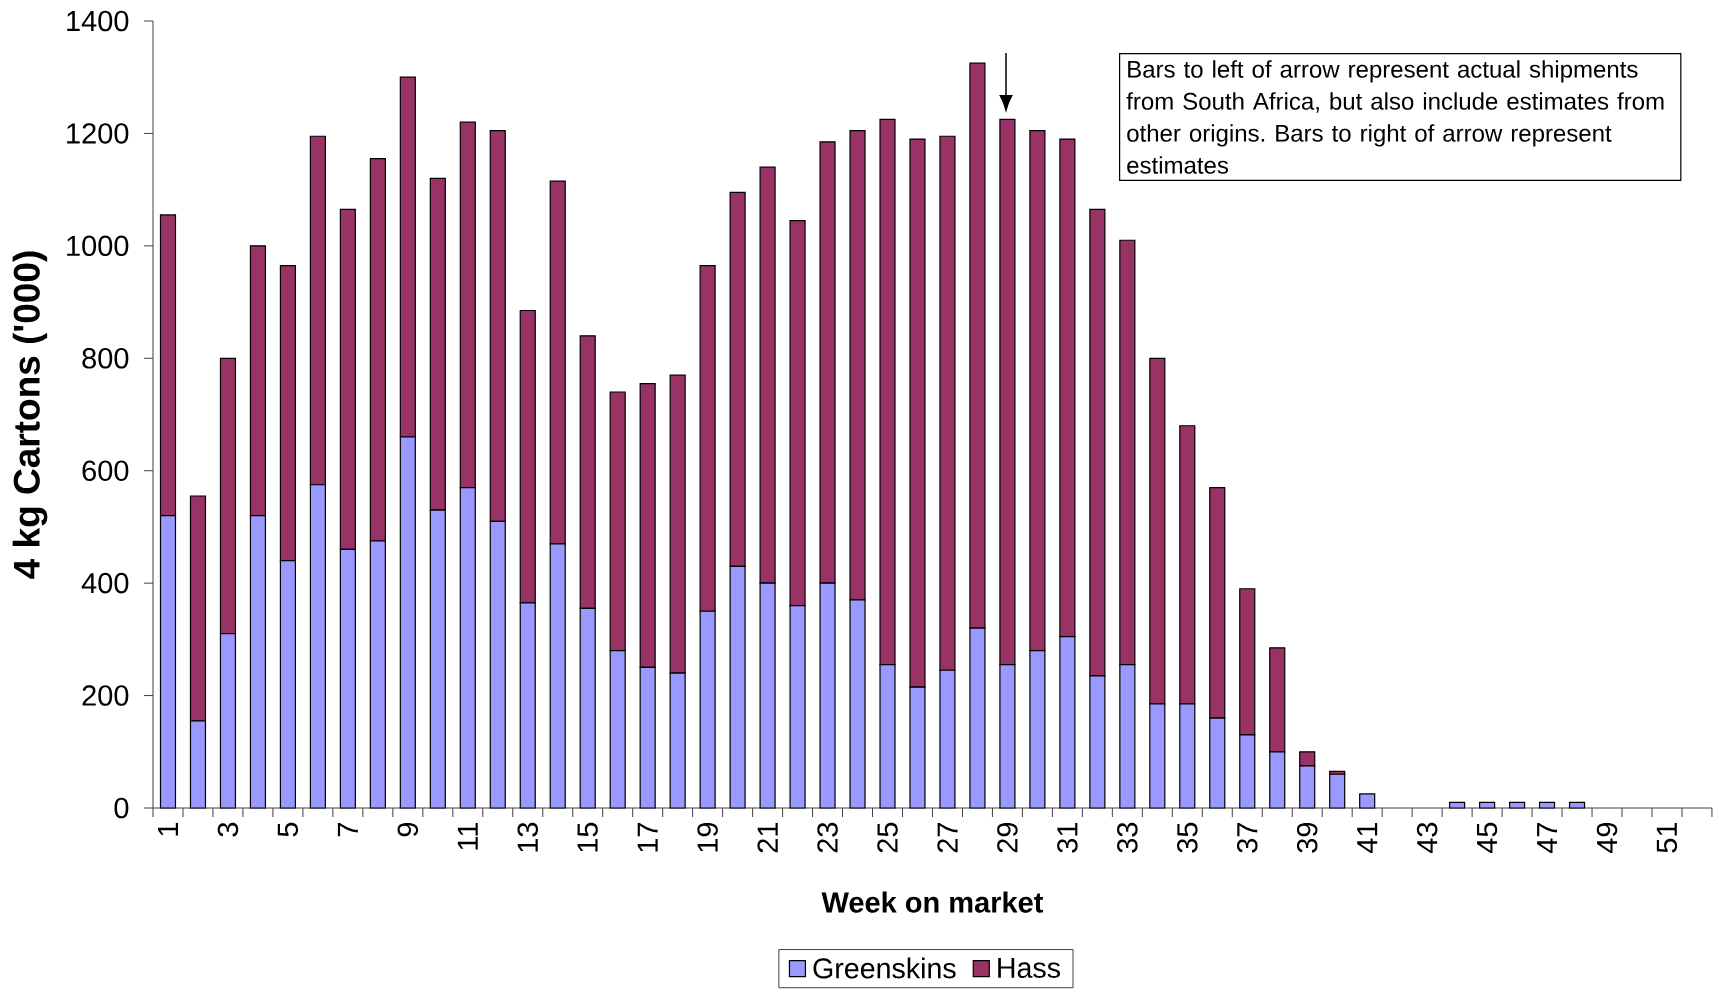  What do you see at coordinates (528, 837) in the screenshot?
I see `x-tick-label: 13` at bounding box center [528, 837].